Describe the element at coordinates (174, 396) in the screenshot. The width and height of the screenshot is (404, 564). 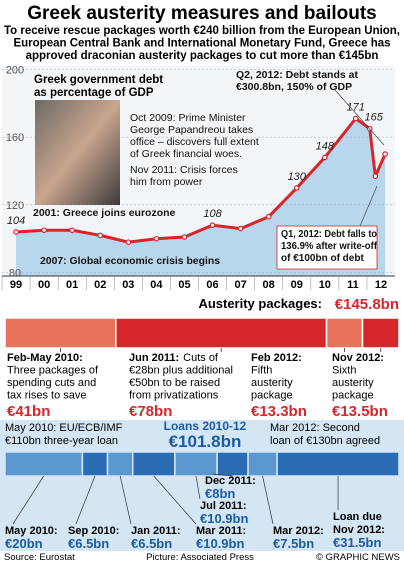
I see `description: from privatizations` at that location.